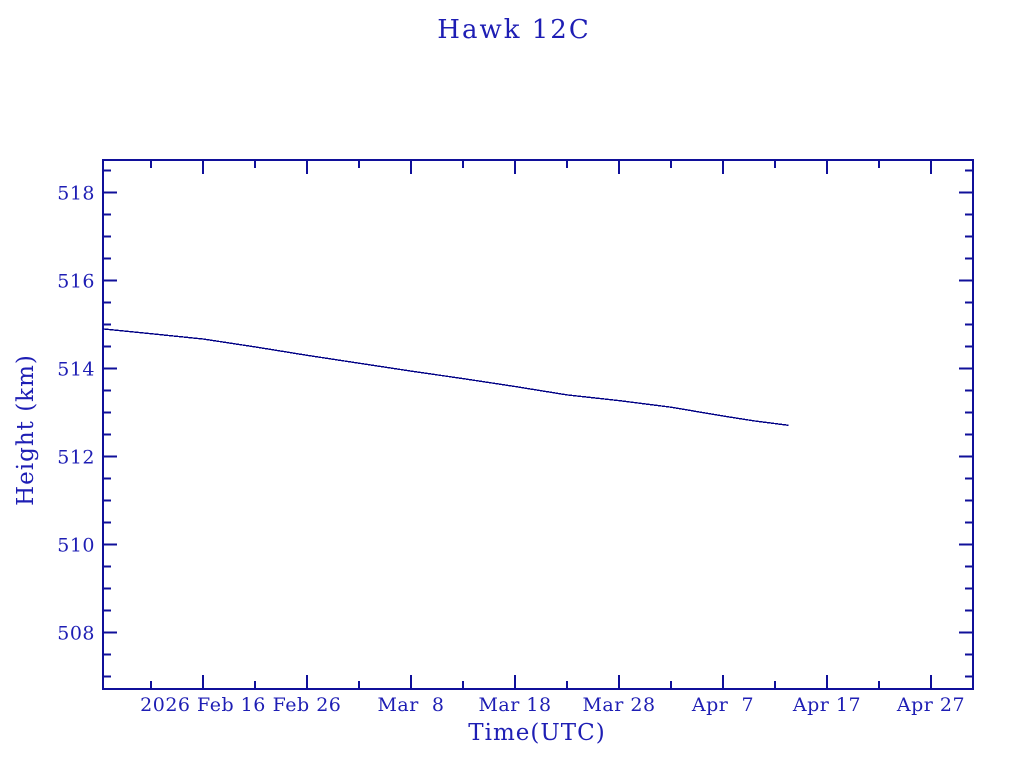 This screenshot has height=768, width=1024. Describe the element at coordinates (410, 705) in the screenshot. I see `x-tick-label: Mar 8` at that location.